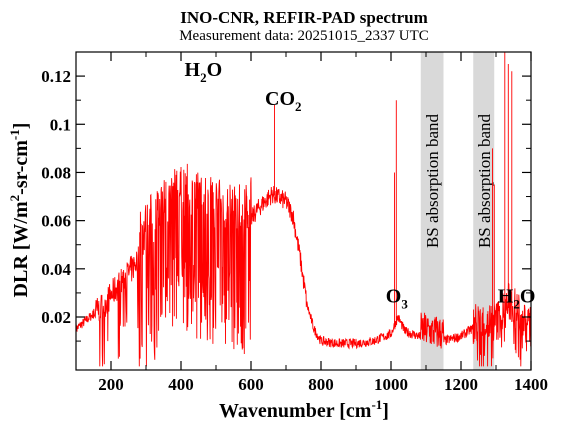  Describe the element at coordinates (517, 299) in the screenshot. I see `h2o-label-right: H2O` at that location.